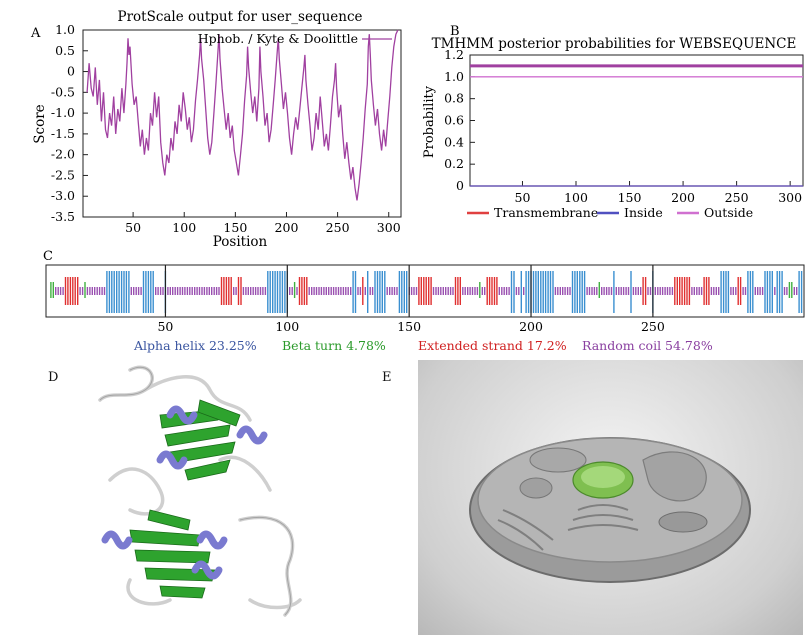  I want to click on protein-3d-structure, so click(210, 495).